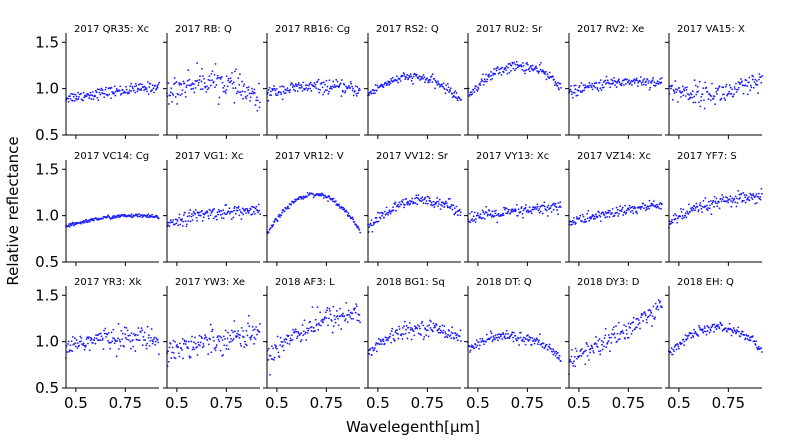  What do you see at coordinates (47, 89) in the screenshot?
I see `y-tick-label: 1.0` at bounding box center [47, 89].